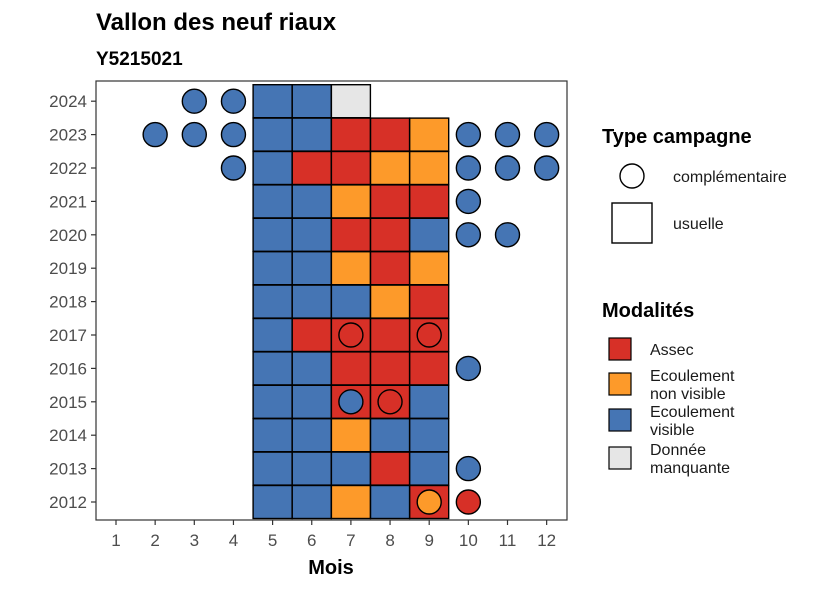  I want to click on y-tick-label: 2017, so click(68, 335).